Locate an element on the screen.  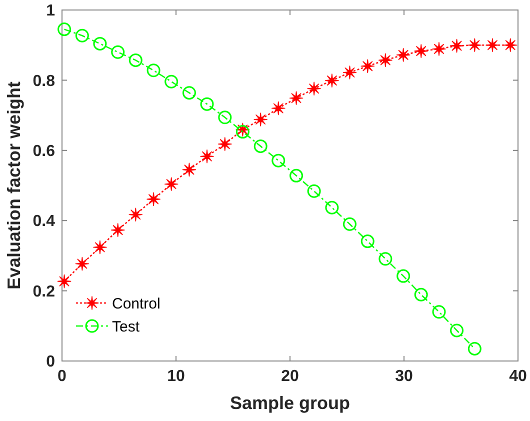
y-tick-label: 0.4 is located at coordinates (44, 221).